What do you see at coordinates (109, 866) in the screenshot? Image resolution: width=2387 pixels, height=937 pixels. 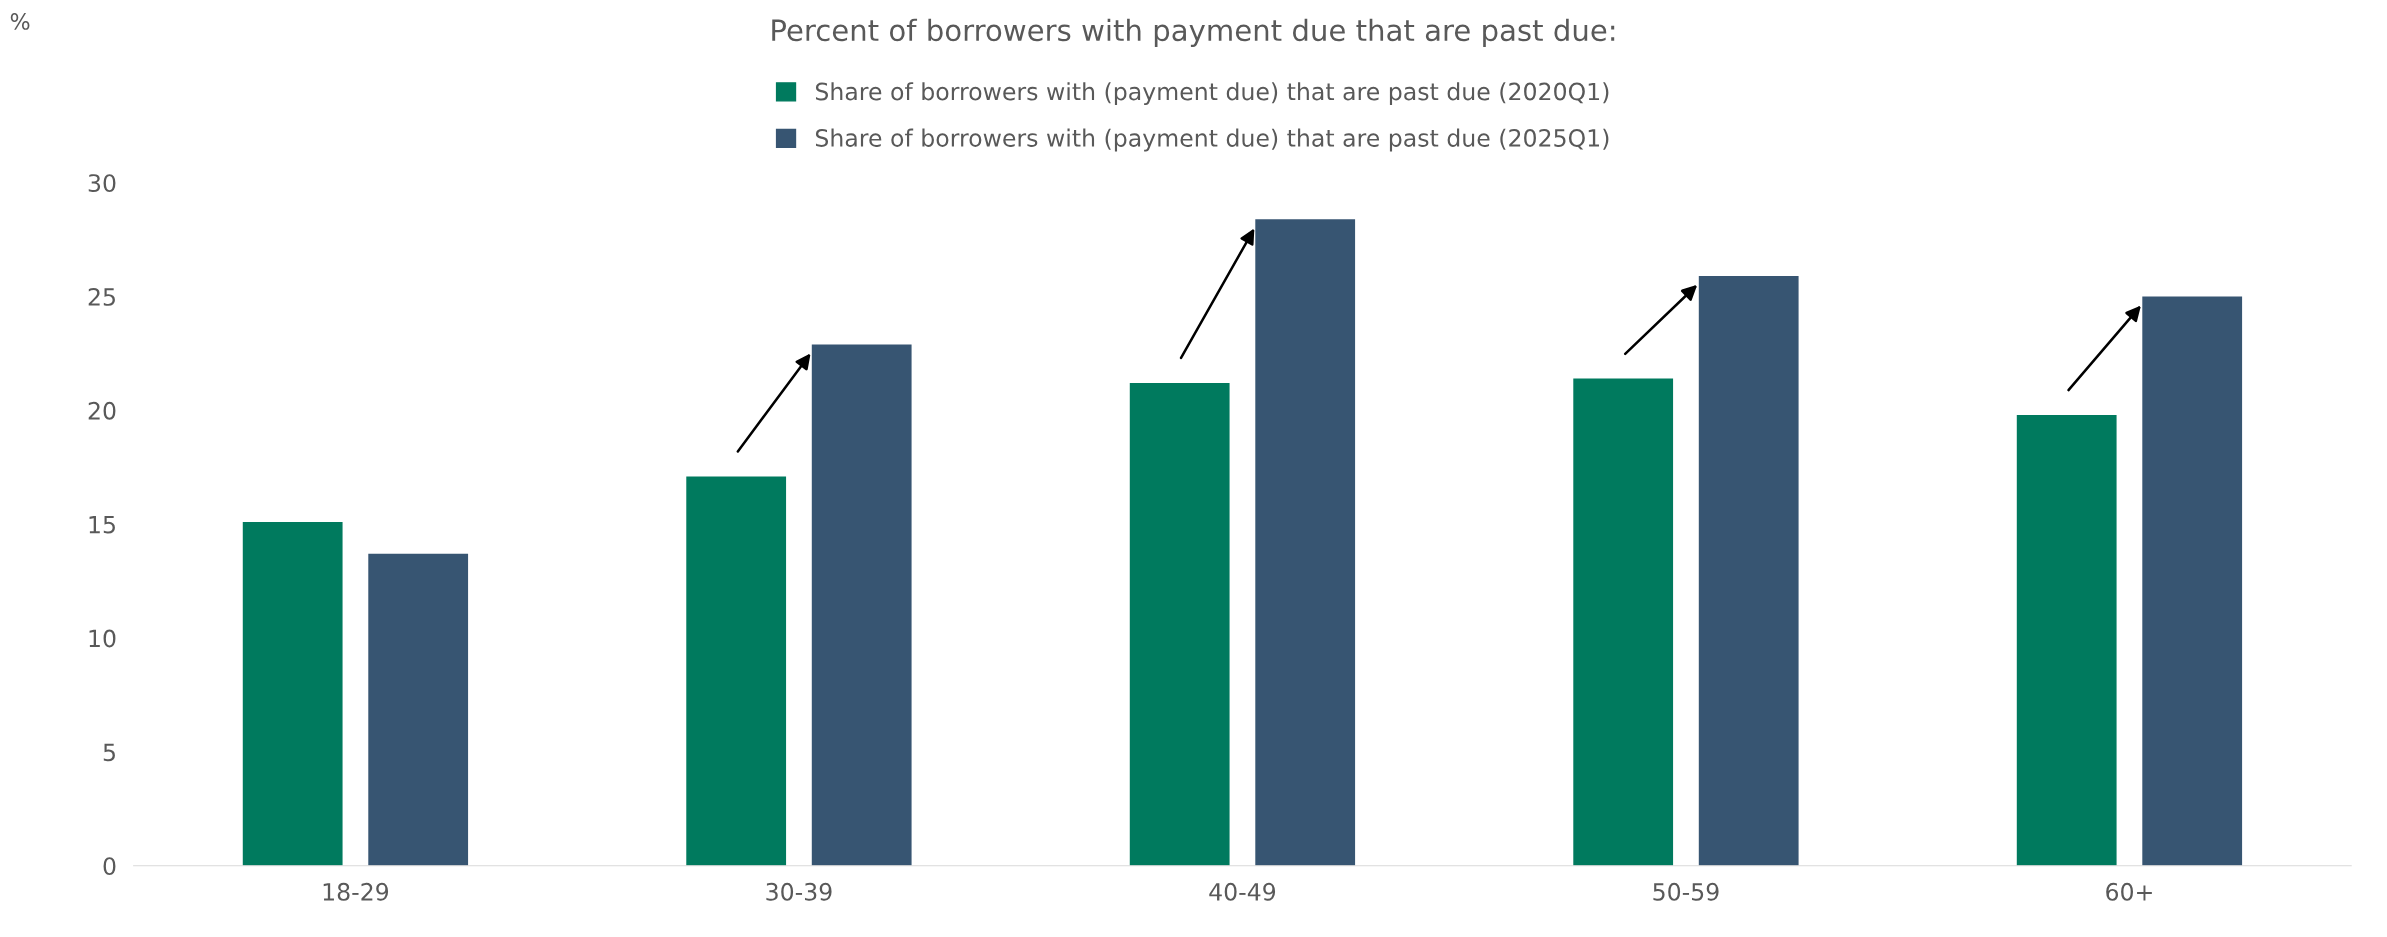 I see `y-tick-label: 0` at bounding box center [109, 866].